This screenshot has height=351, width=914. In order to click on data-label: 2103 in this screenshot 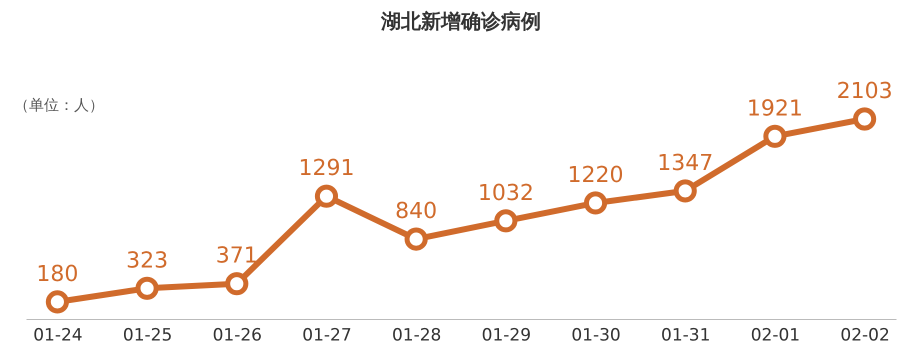, I will do `click(864, 91)`.